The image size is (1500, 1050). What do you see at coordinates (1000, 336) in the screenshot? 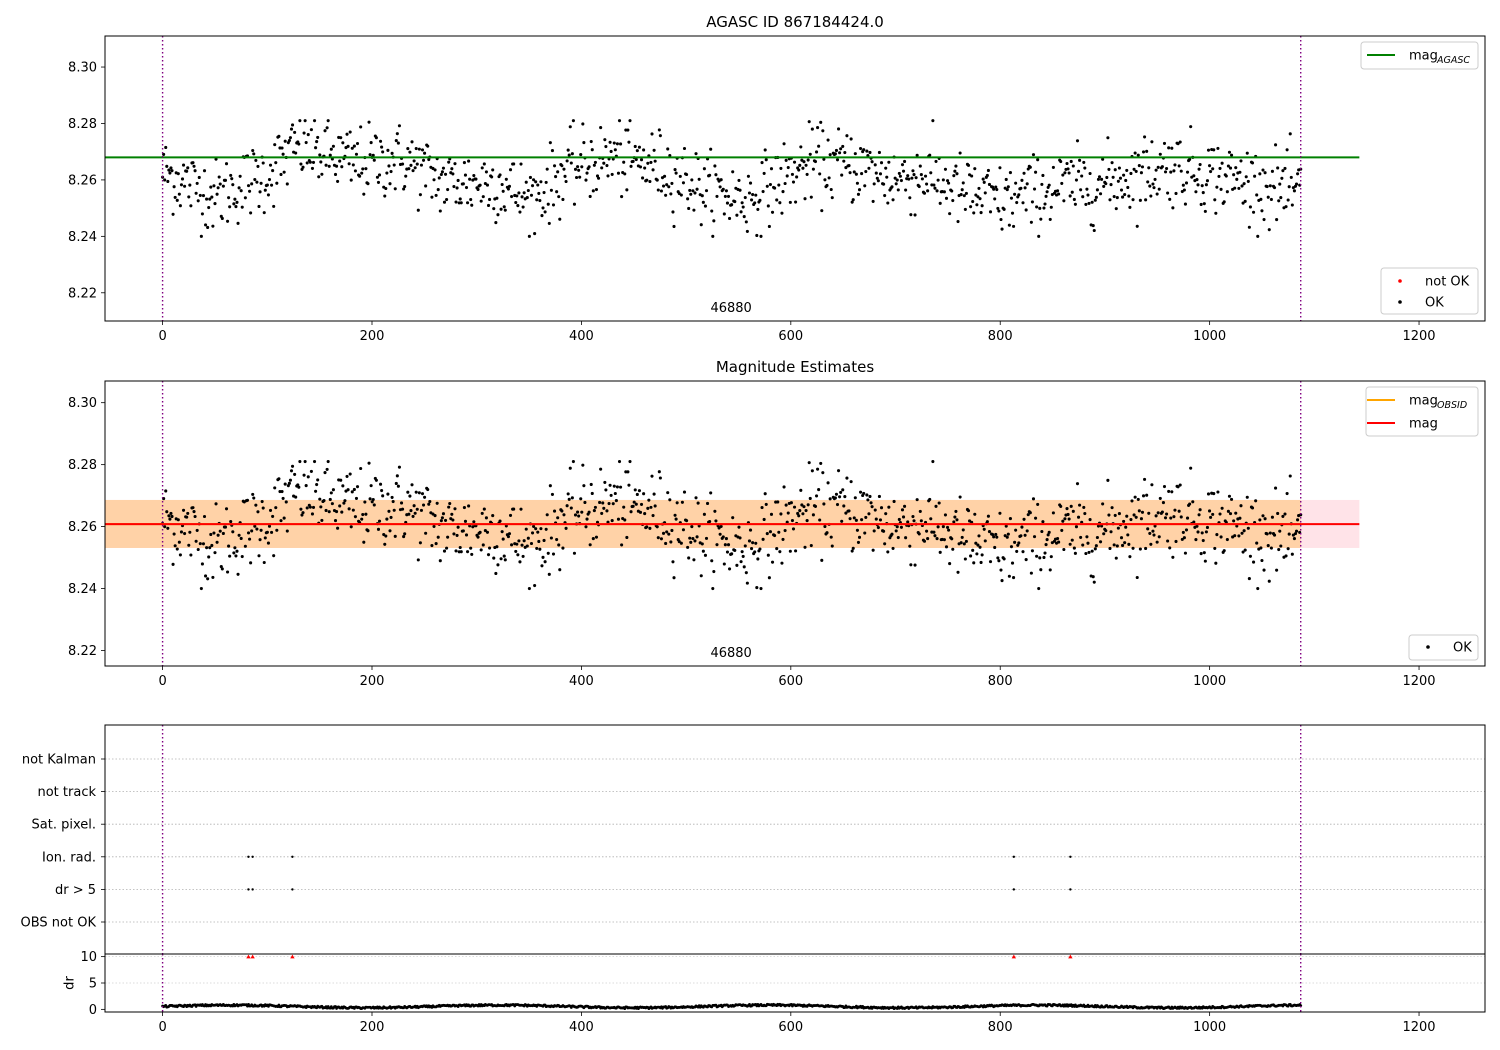
I see `x-tick-label: 800` at bounding box center [1000, 336].